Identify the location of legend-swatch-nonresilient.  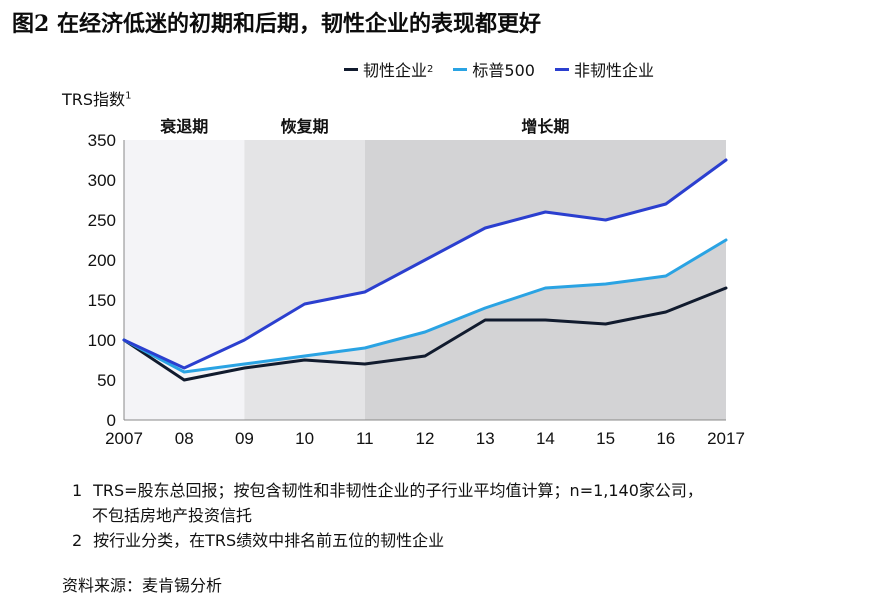
(561, 69).